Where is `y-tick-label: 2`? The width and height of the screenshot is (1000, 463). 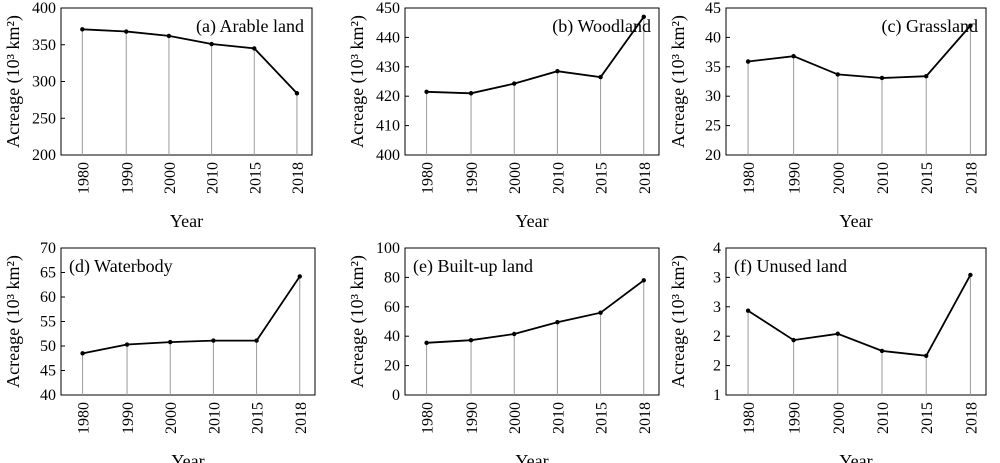
y-tick-label: 2 is located at coordinates (717, 336).